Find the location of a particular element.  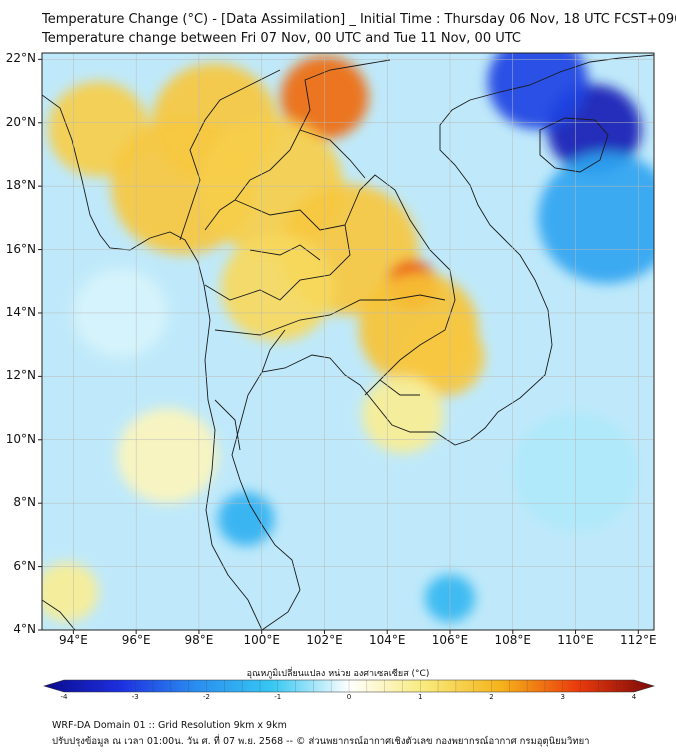

lat-label: 6°N is located at coordinates (24, 565).